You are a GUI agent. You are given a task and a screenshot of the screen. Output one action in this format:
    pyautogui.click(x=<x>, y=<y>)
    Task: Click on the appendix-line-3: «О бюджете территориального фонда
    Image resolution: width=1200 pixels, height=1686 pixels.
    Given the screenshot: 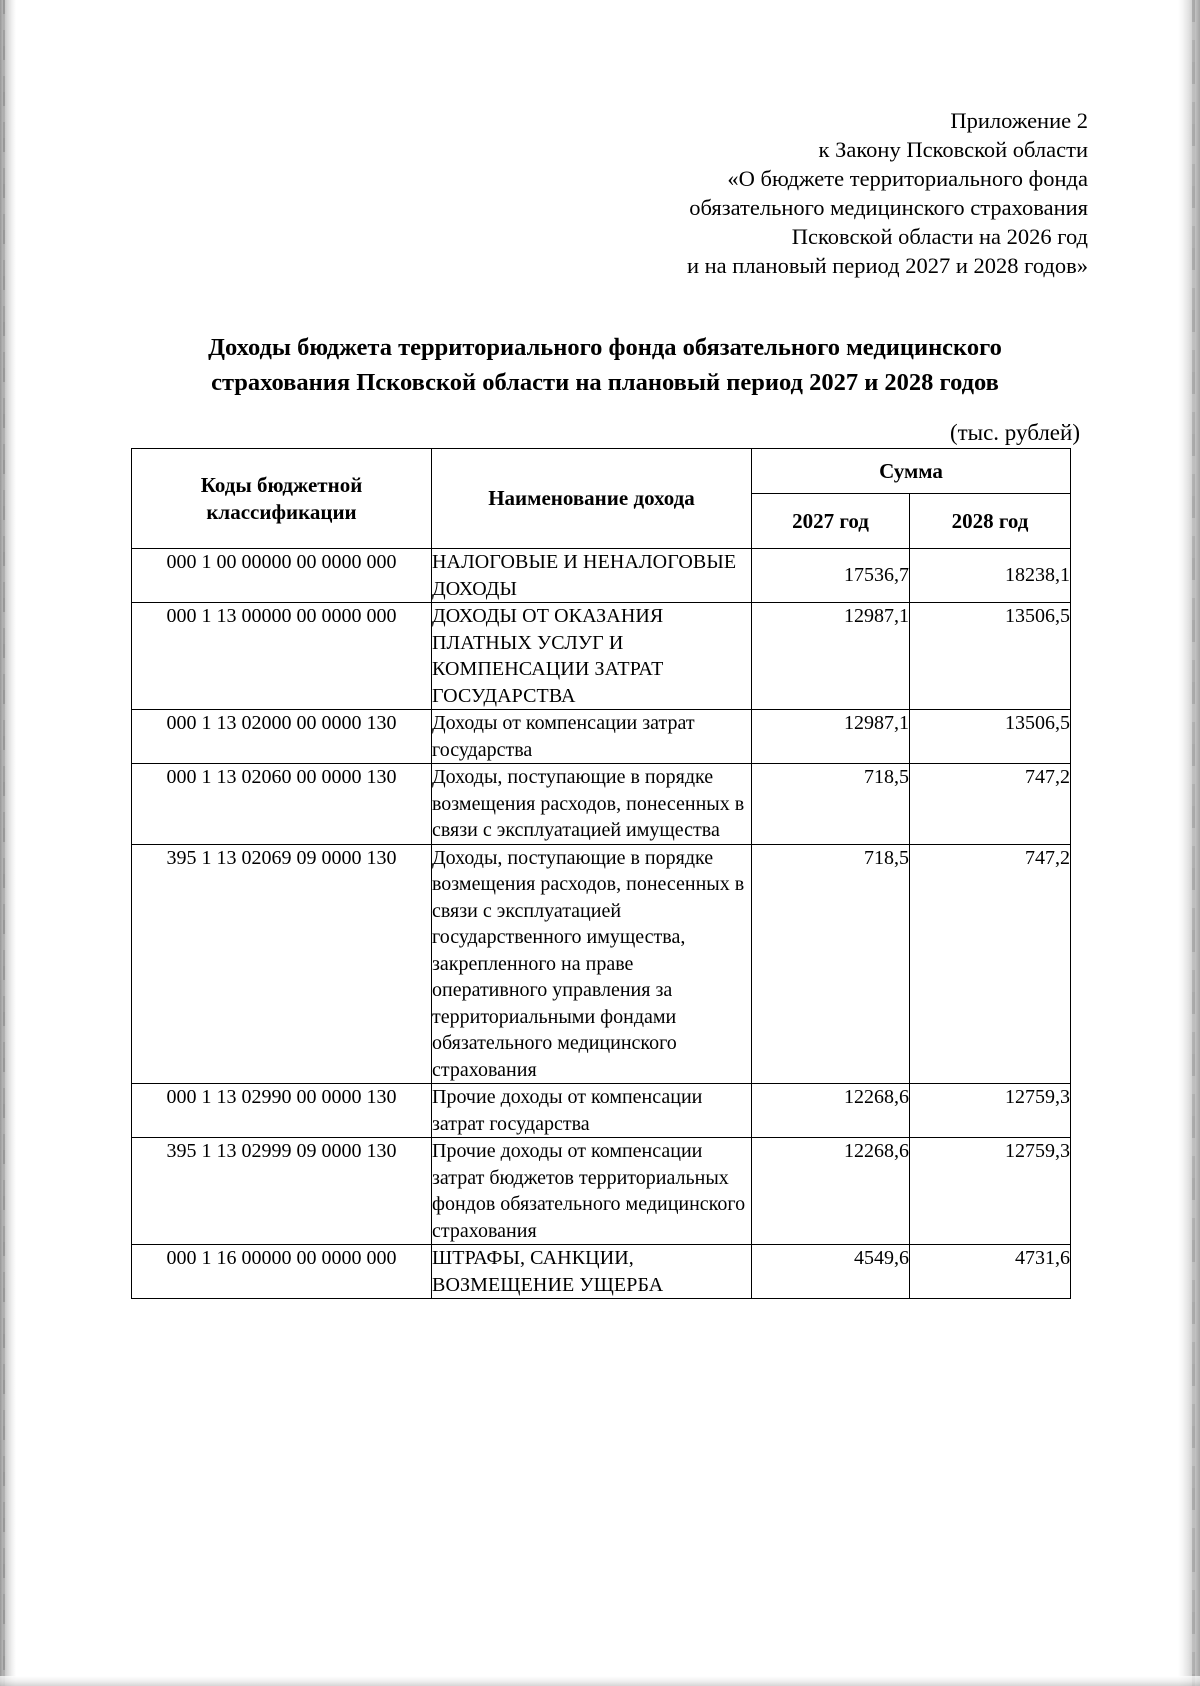 What is the action you would take?
    pyautogui.click(x=907, y=178)
    